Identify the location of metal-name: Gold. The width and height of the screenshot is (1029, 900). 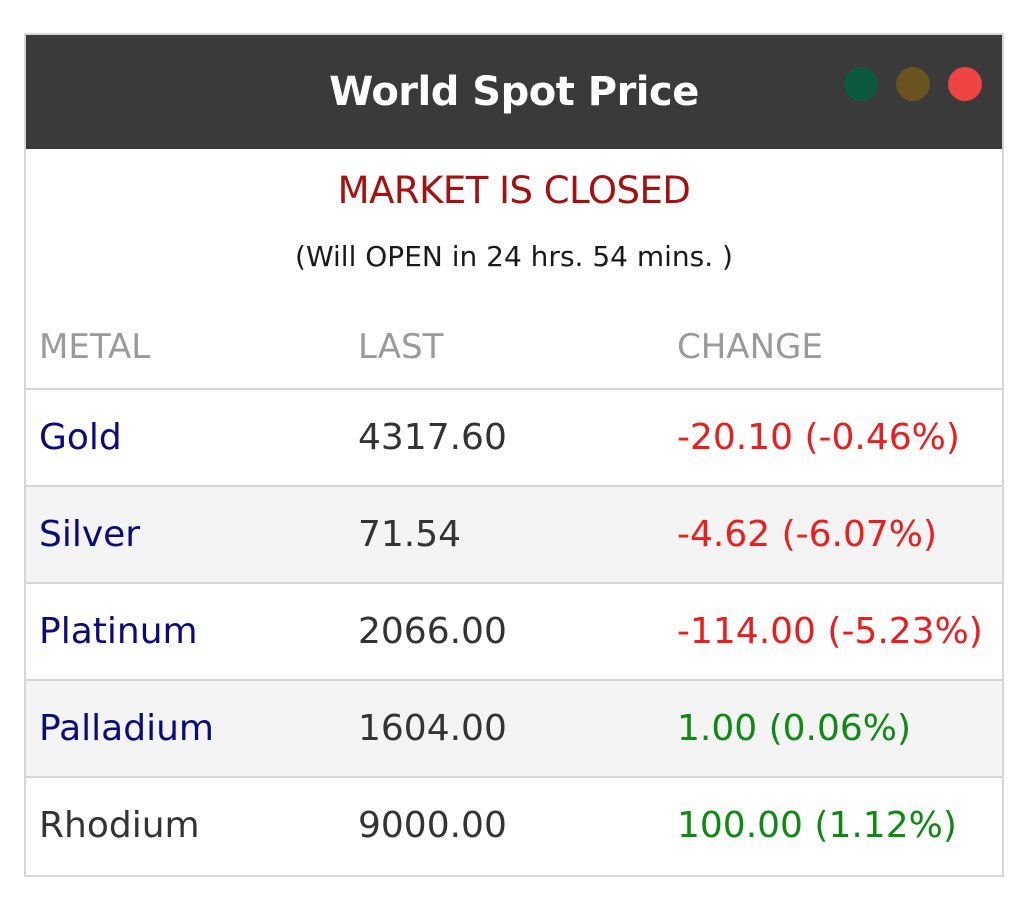
(80, 437).